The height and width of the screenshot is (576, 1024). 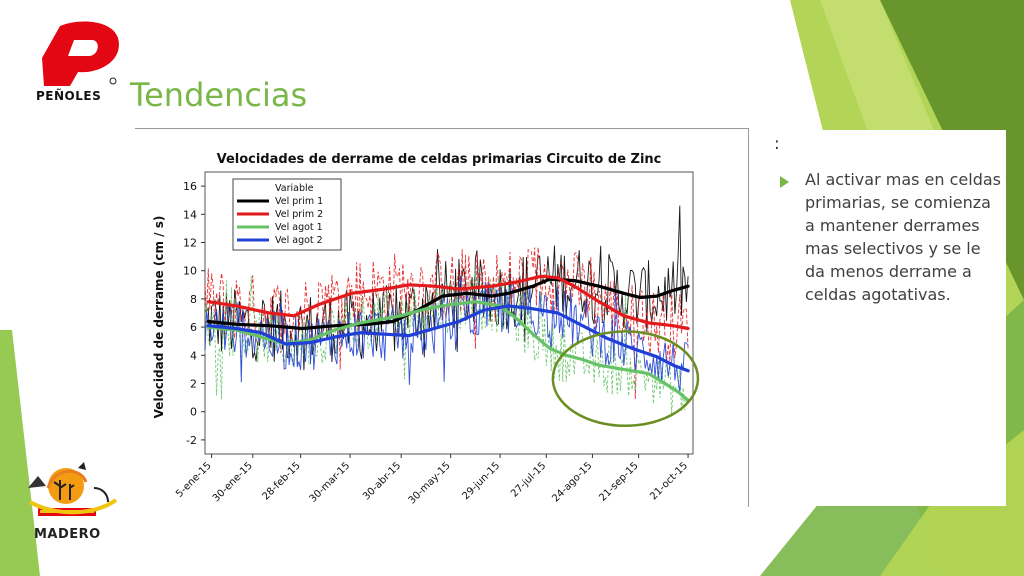 I want to click on x-tick-label: 21-sep-15, so click(x=618, y=481).